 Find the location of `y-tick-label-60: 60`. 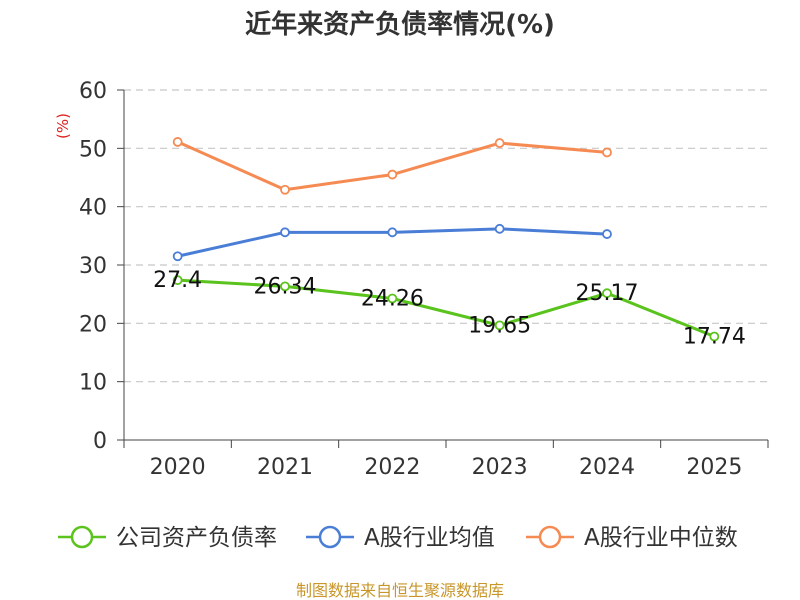

y-tick-label-60: 60 is located at coordinates (93, 91).